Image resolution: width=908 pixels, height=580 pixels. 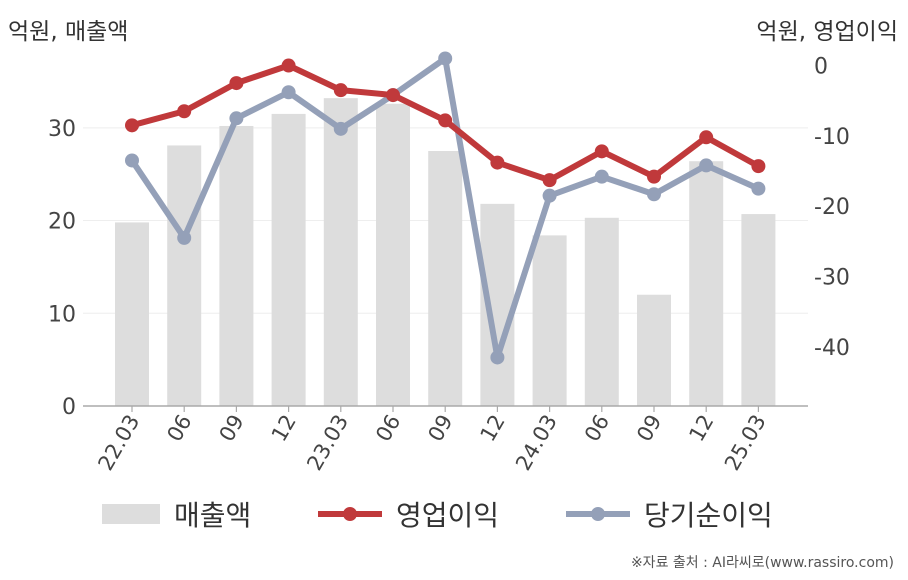 What do you see at coordinates (131, 514) in the screenshot?
I see `legend-swatch-bar` at bounding box center [131, 514].